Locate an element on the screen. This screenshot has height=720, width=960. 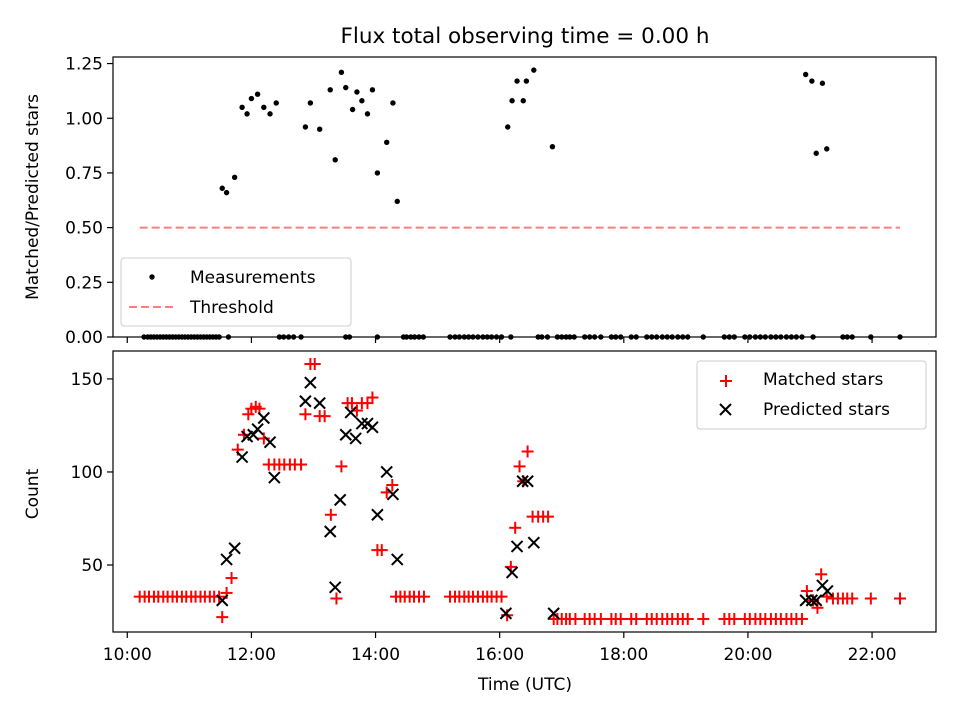
ratio-y-tick-label: 1.25 is located at coordinates (84, 65).